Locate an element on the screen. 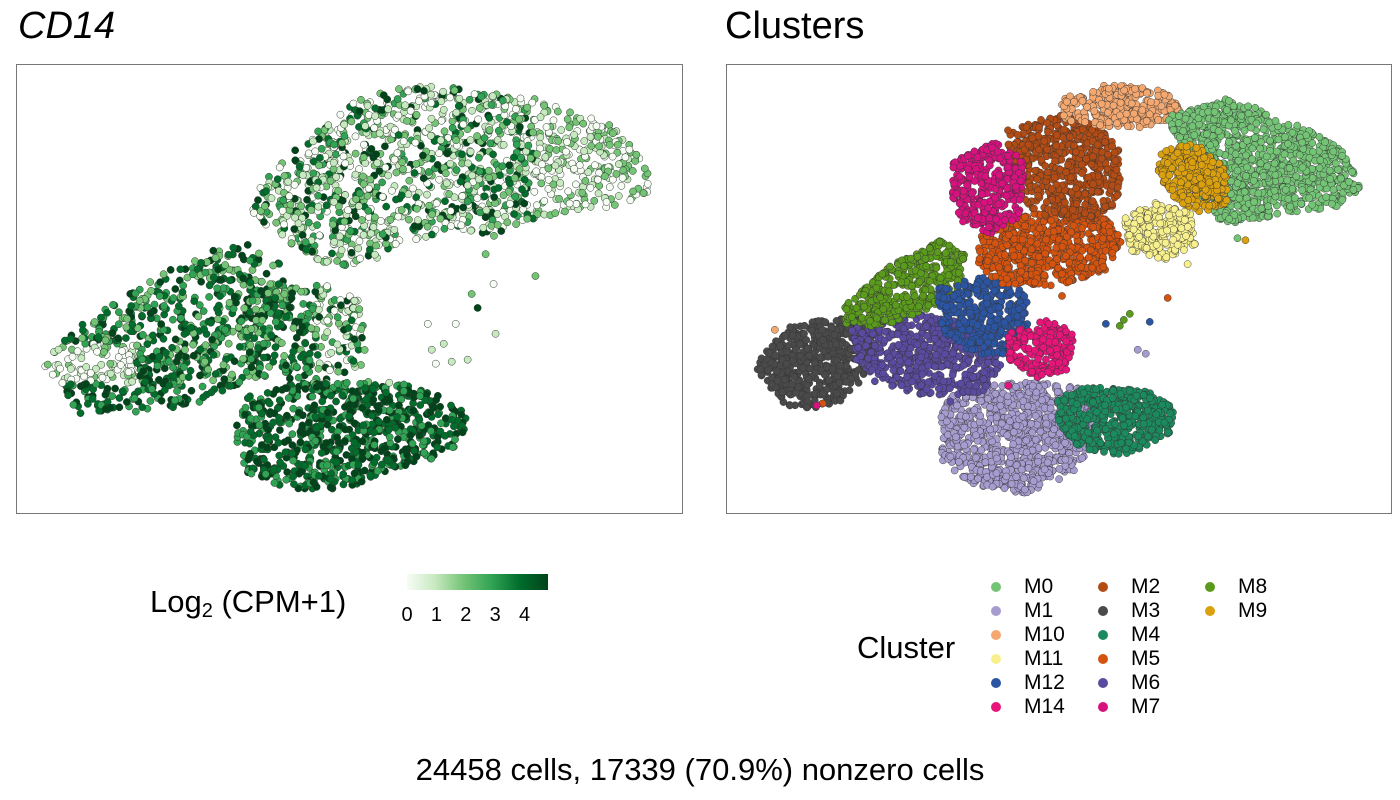 The height and width of the screenshot is (800, 1400). legend-label: M5 is located at coordinates (1146, 658).